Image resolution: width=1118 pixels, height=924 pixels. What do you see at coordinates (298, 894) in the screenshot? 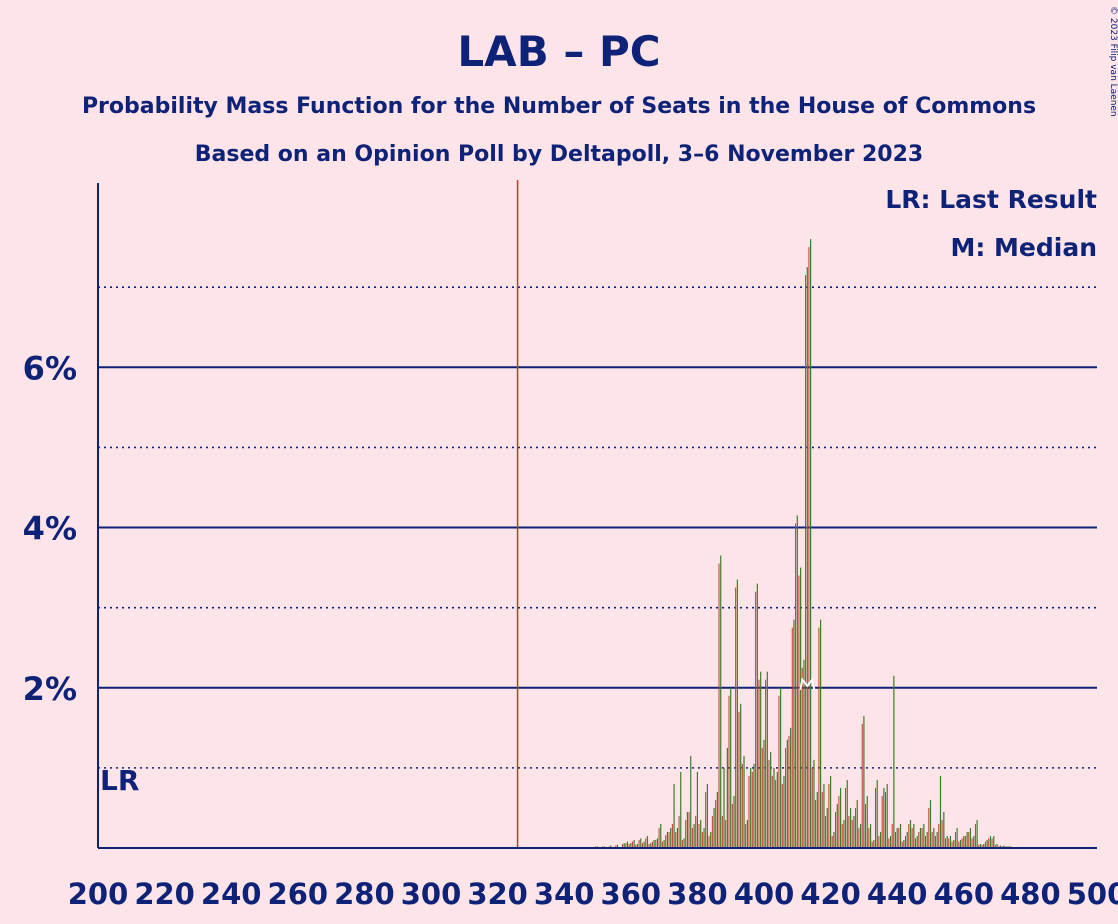
I see `x-tick-label-260: 260` at bounding box center [298, 894].